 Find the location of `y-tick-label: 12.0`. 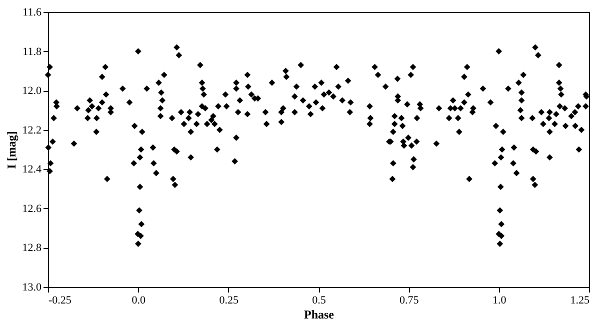

y-tick-label: 12.0 is located at coordinates (32, 91).